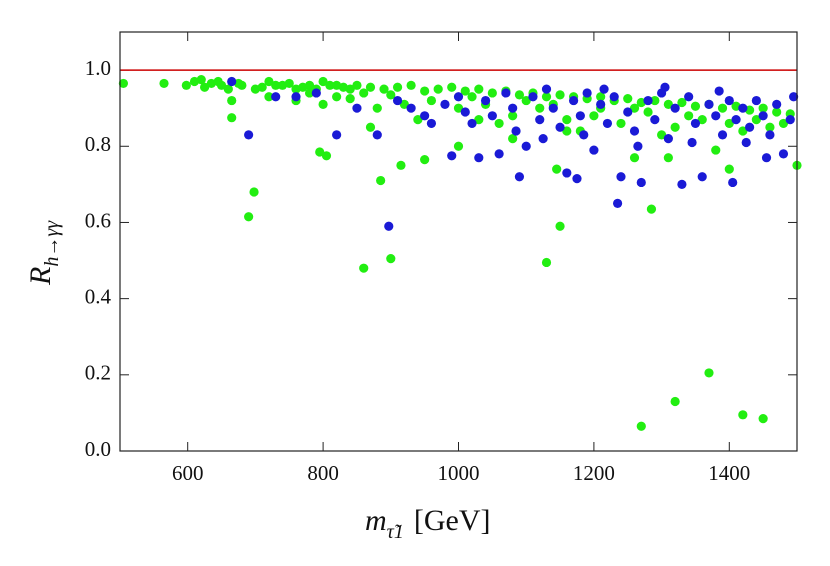 This screenshot has width=830, height=566. I want to click on x-axis-label: mτ̃1 [GeV], so click(427, 523).